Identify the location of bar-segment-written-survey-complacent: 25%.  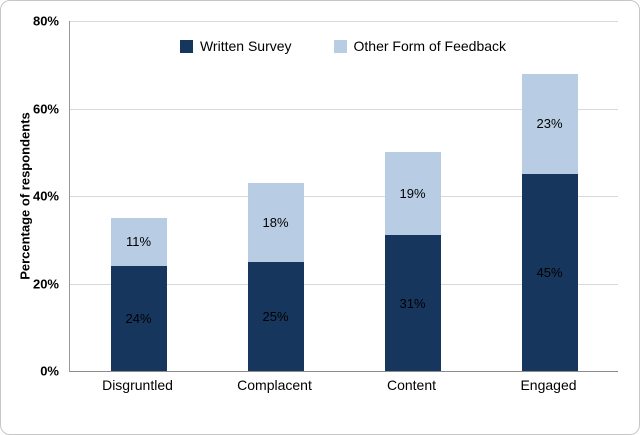
(275, 316).